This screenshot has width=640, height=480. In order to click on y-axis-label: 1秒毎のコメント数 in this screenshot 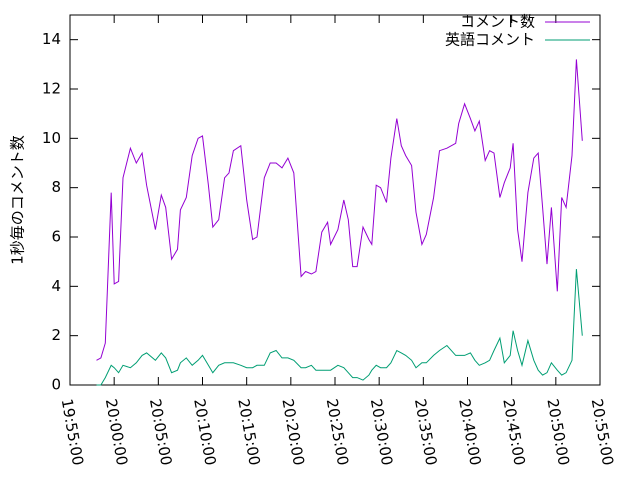, I will do `click(18, 200)`.